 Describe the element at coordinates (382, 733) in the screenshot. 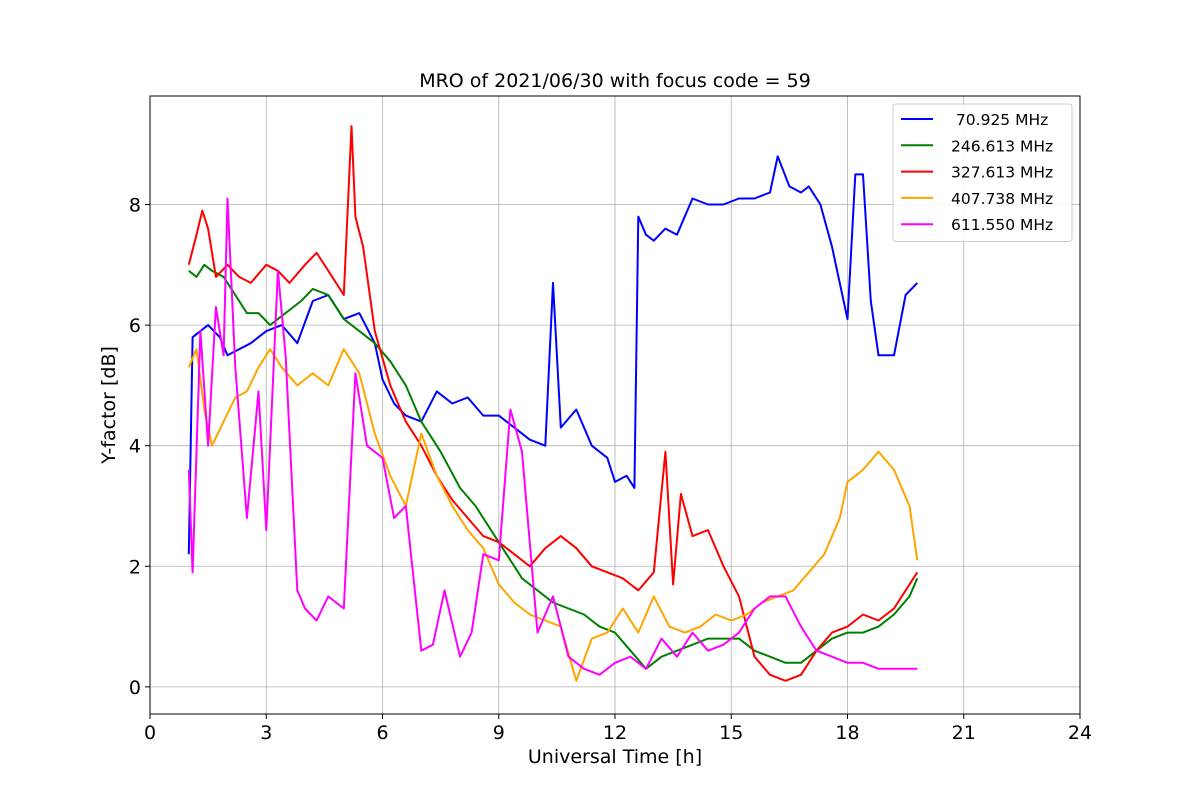

I see `x-tick-label: 6` at that location.